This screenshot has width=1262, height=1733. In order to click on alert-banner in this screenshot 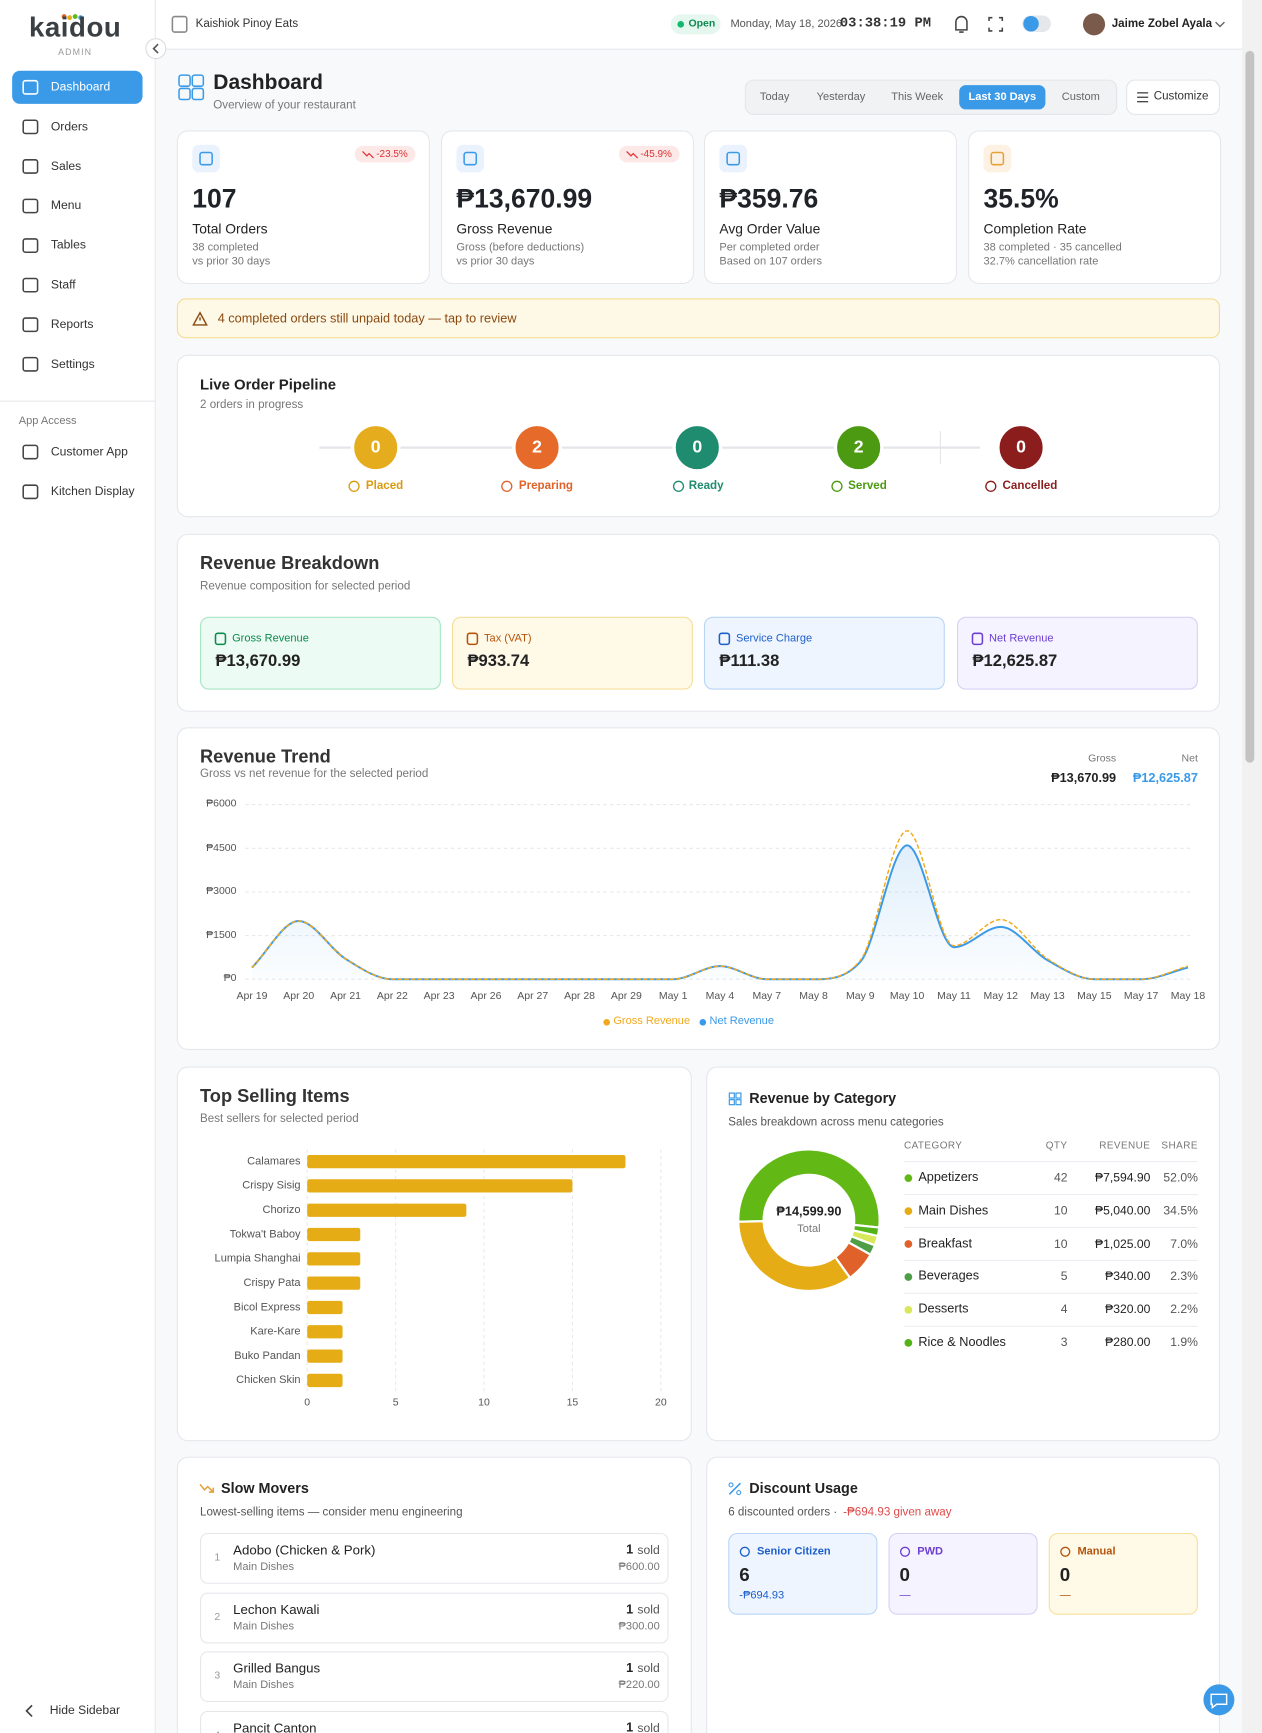, I will do `click(698, 318)`.